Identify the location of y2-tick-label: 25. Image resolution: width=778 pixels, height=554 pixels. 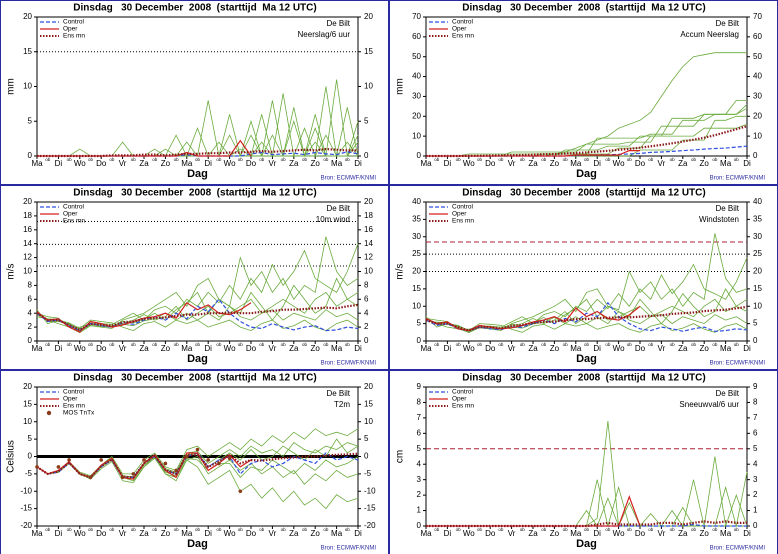
(757, 253).